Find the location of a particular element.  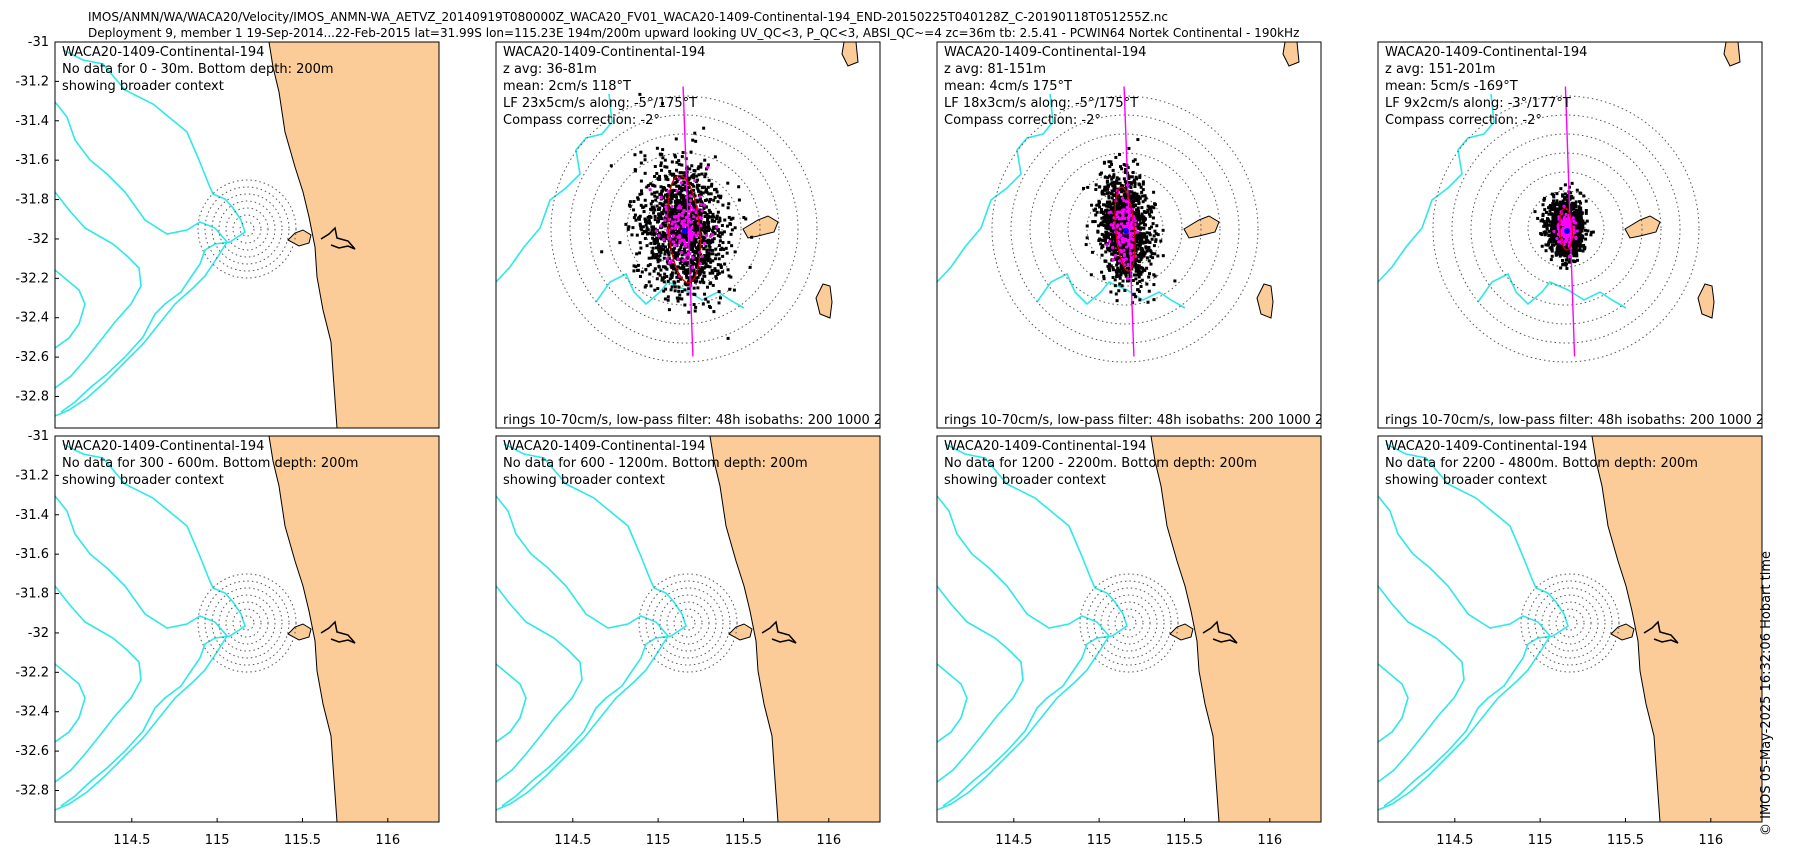

p1-isobath-2000m is located at coordinates (98, 290).